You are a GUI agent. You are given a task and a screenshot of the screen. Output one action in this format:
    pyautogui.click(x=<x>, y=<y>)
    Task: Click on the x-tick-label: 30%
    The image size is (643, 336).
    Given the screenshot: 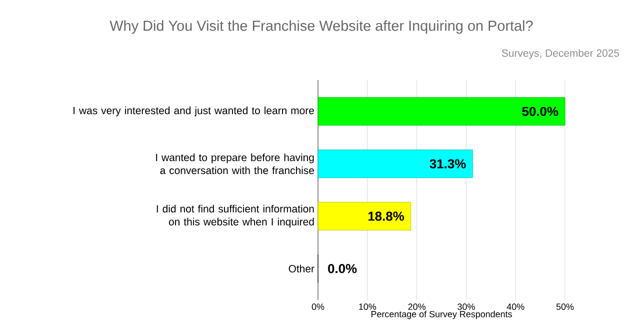 What is the action you would take?
    pyautogui.click(x=466, y=307)
    